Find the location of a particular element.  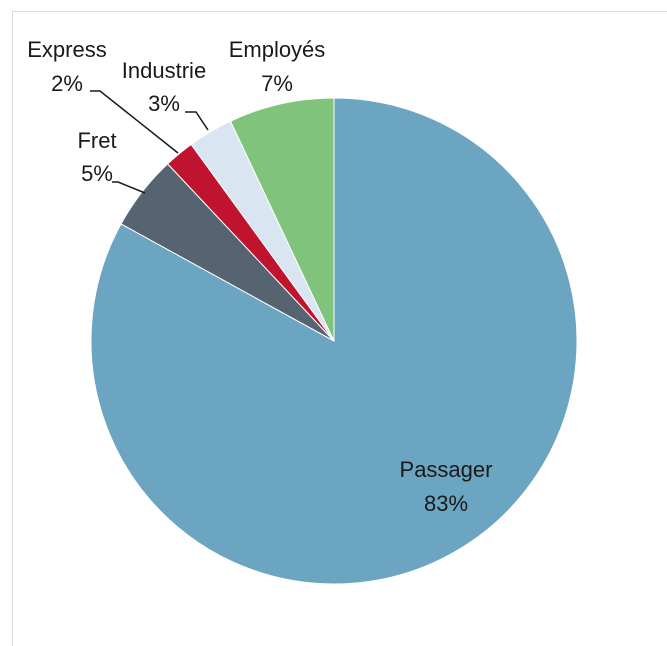

leader-lines is located at coordinates (149, 142).